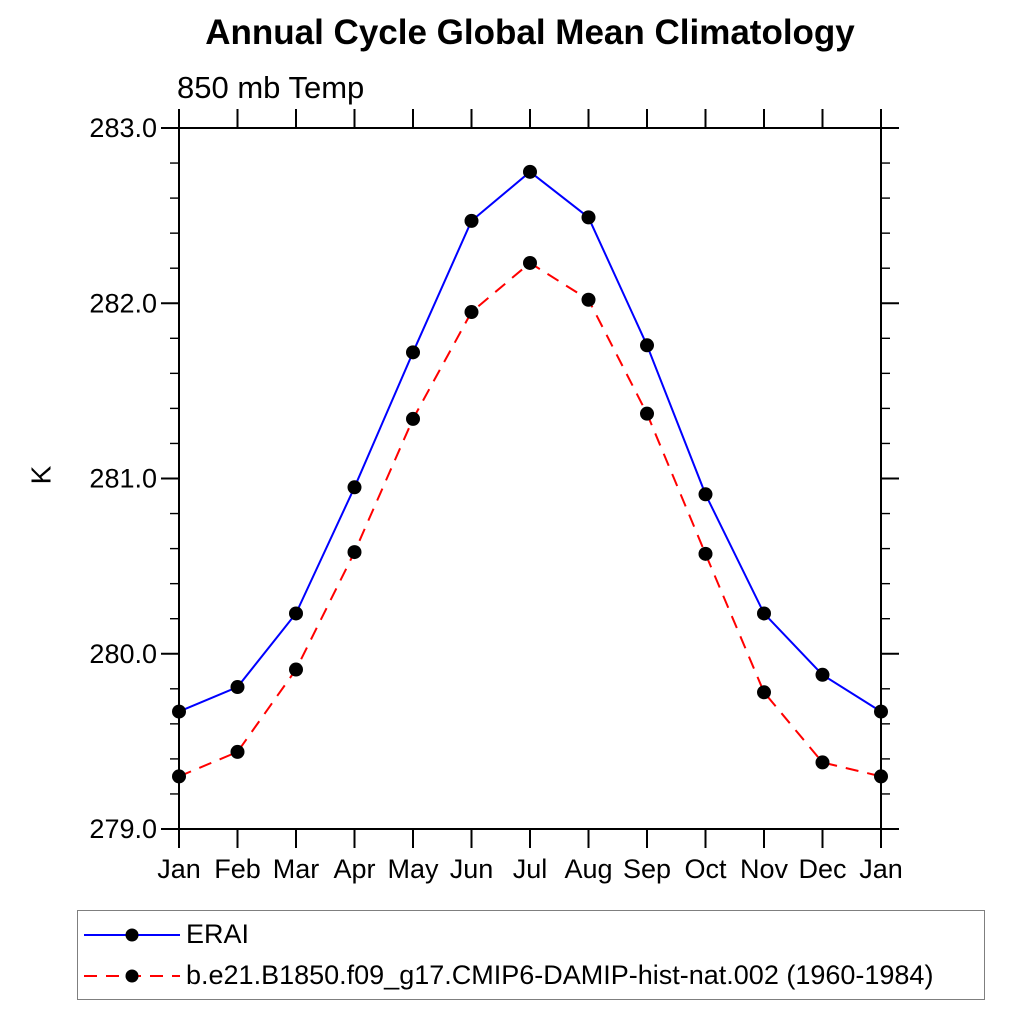  I want to click on legend-entry-erai: ERAI, so click(531, 934).